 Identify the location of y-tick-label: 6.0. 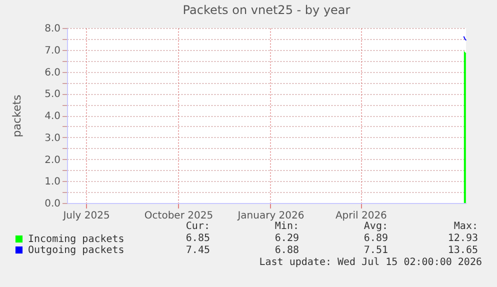
(52, 72).